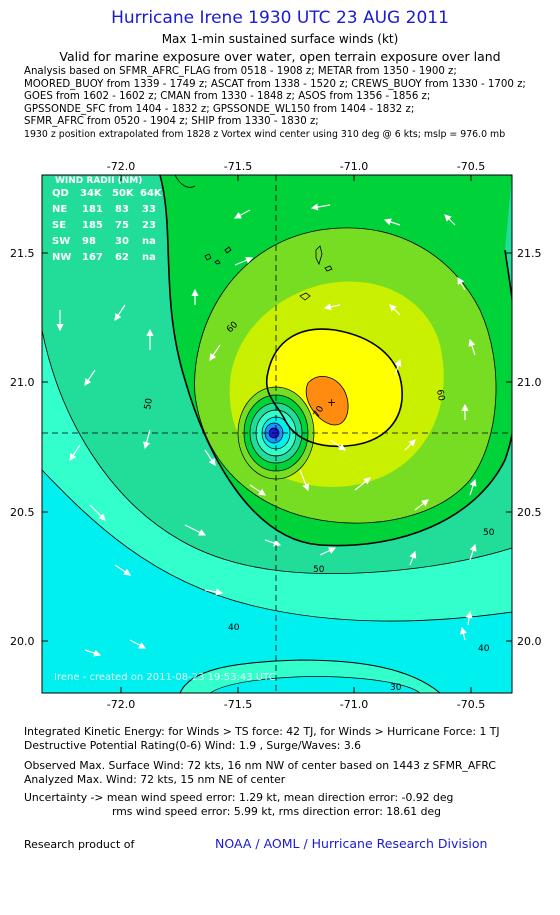 The width and height of the screenshot is (560, 915). Describe the element at coordinates (22, 641) in the screenshot. I see `y-tick-left: 20.0` at that location.